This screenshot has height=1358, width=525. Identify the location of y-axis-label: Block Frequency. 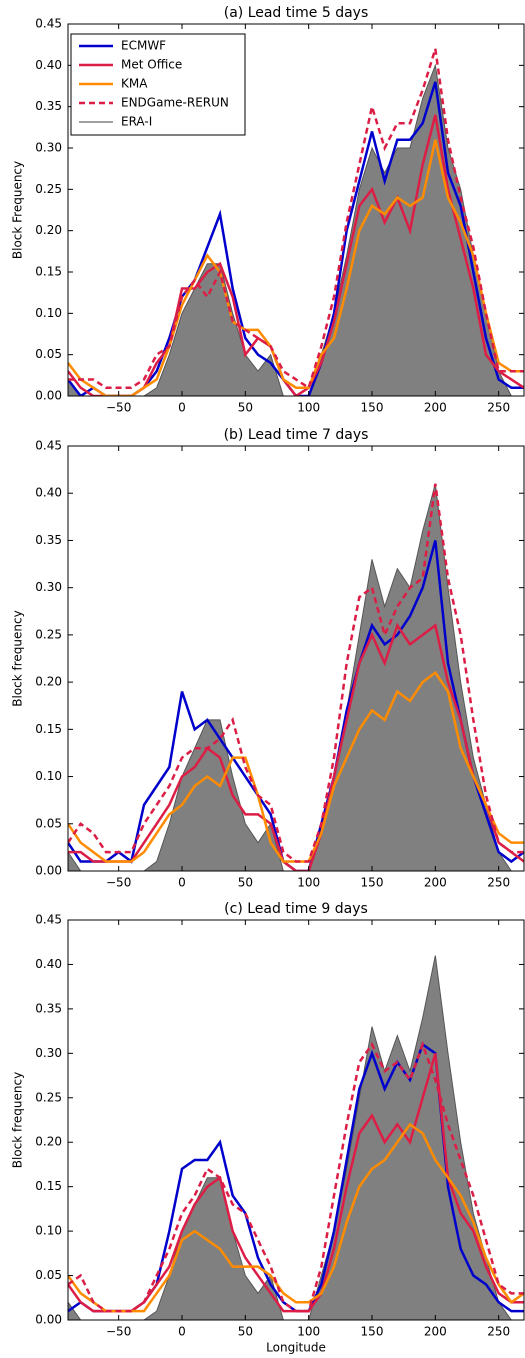
(18, 210).